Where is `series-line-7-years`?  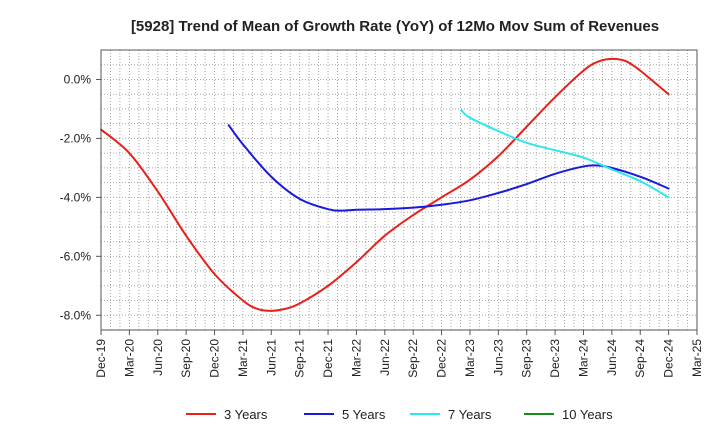
series-line-7-years is located at coordinates (565, 154).